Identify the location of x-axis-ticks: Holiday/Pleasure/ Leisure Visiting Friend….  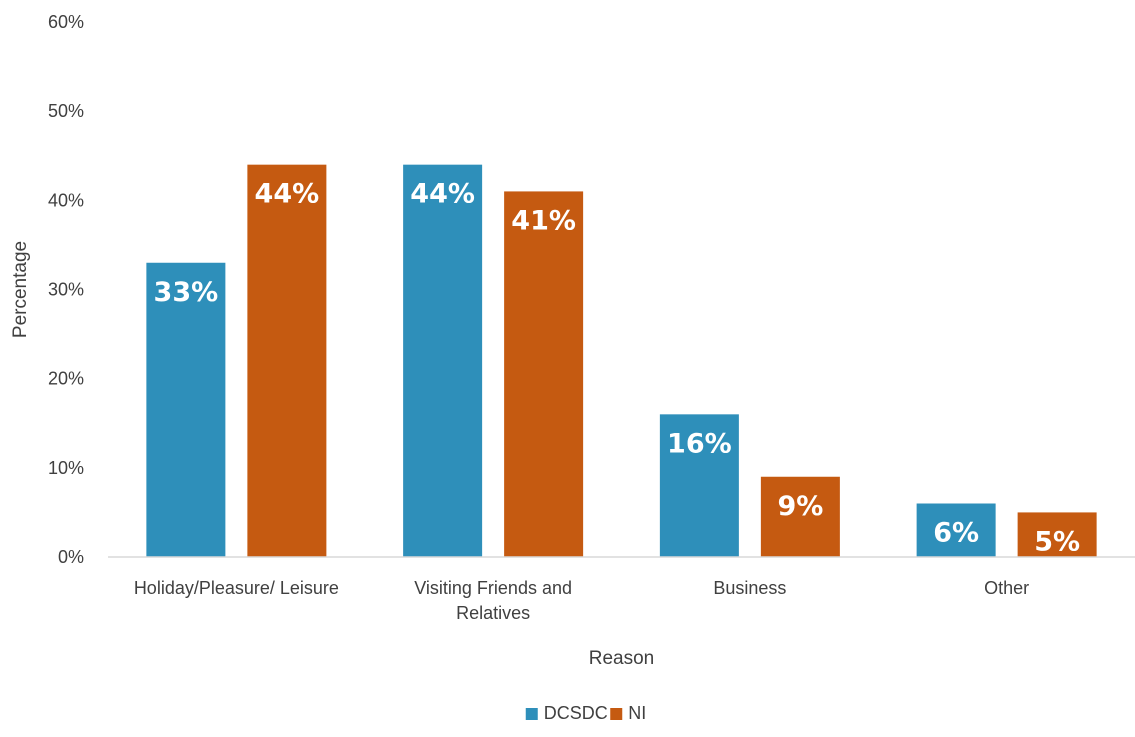
(581, 600).